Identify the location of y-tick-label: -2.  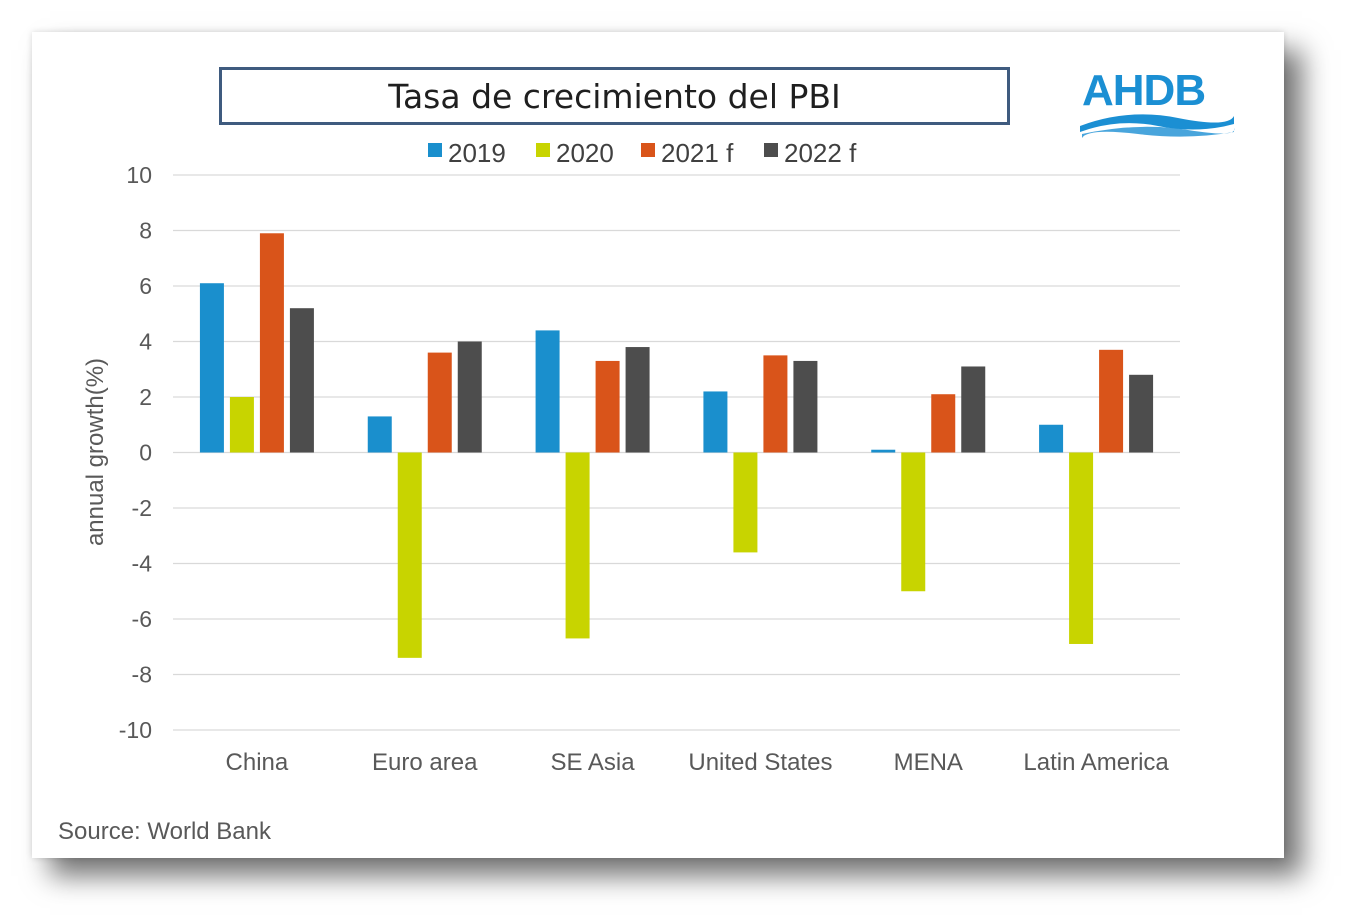
(142, 508).